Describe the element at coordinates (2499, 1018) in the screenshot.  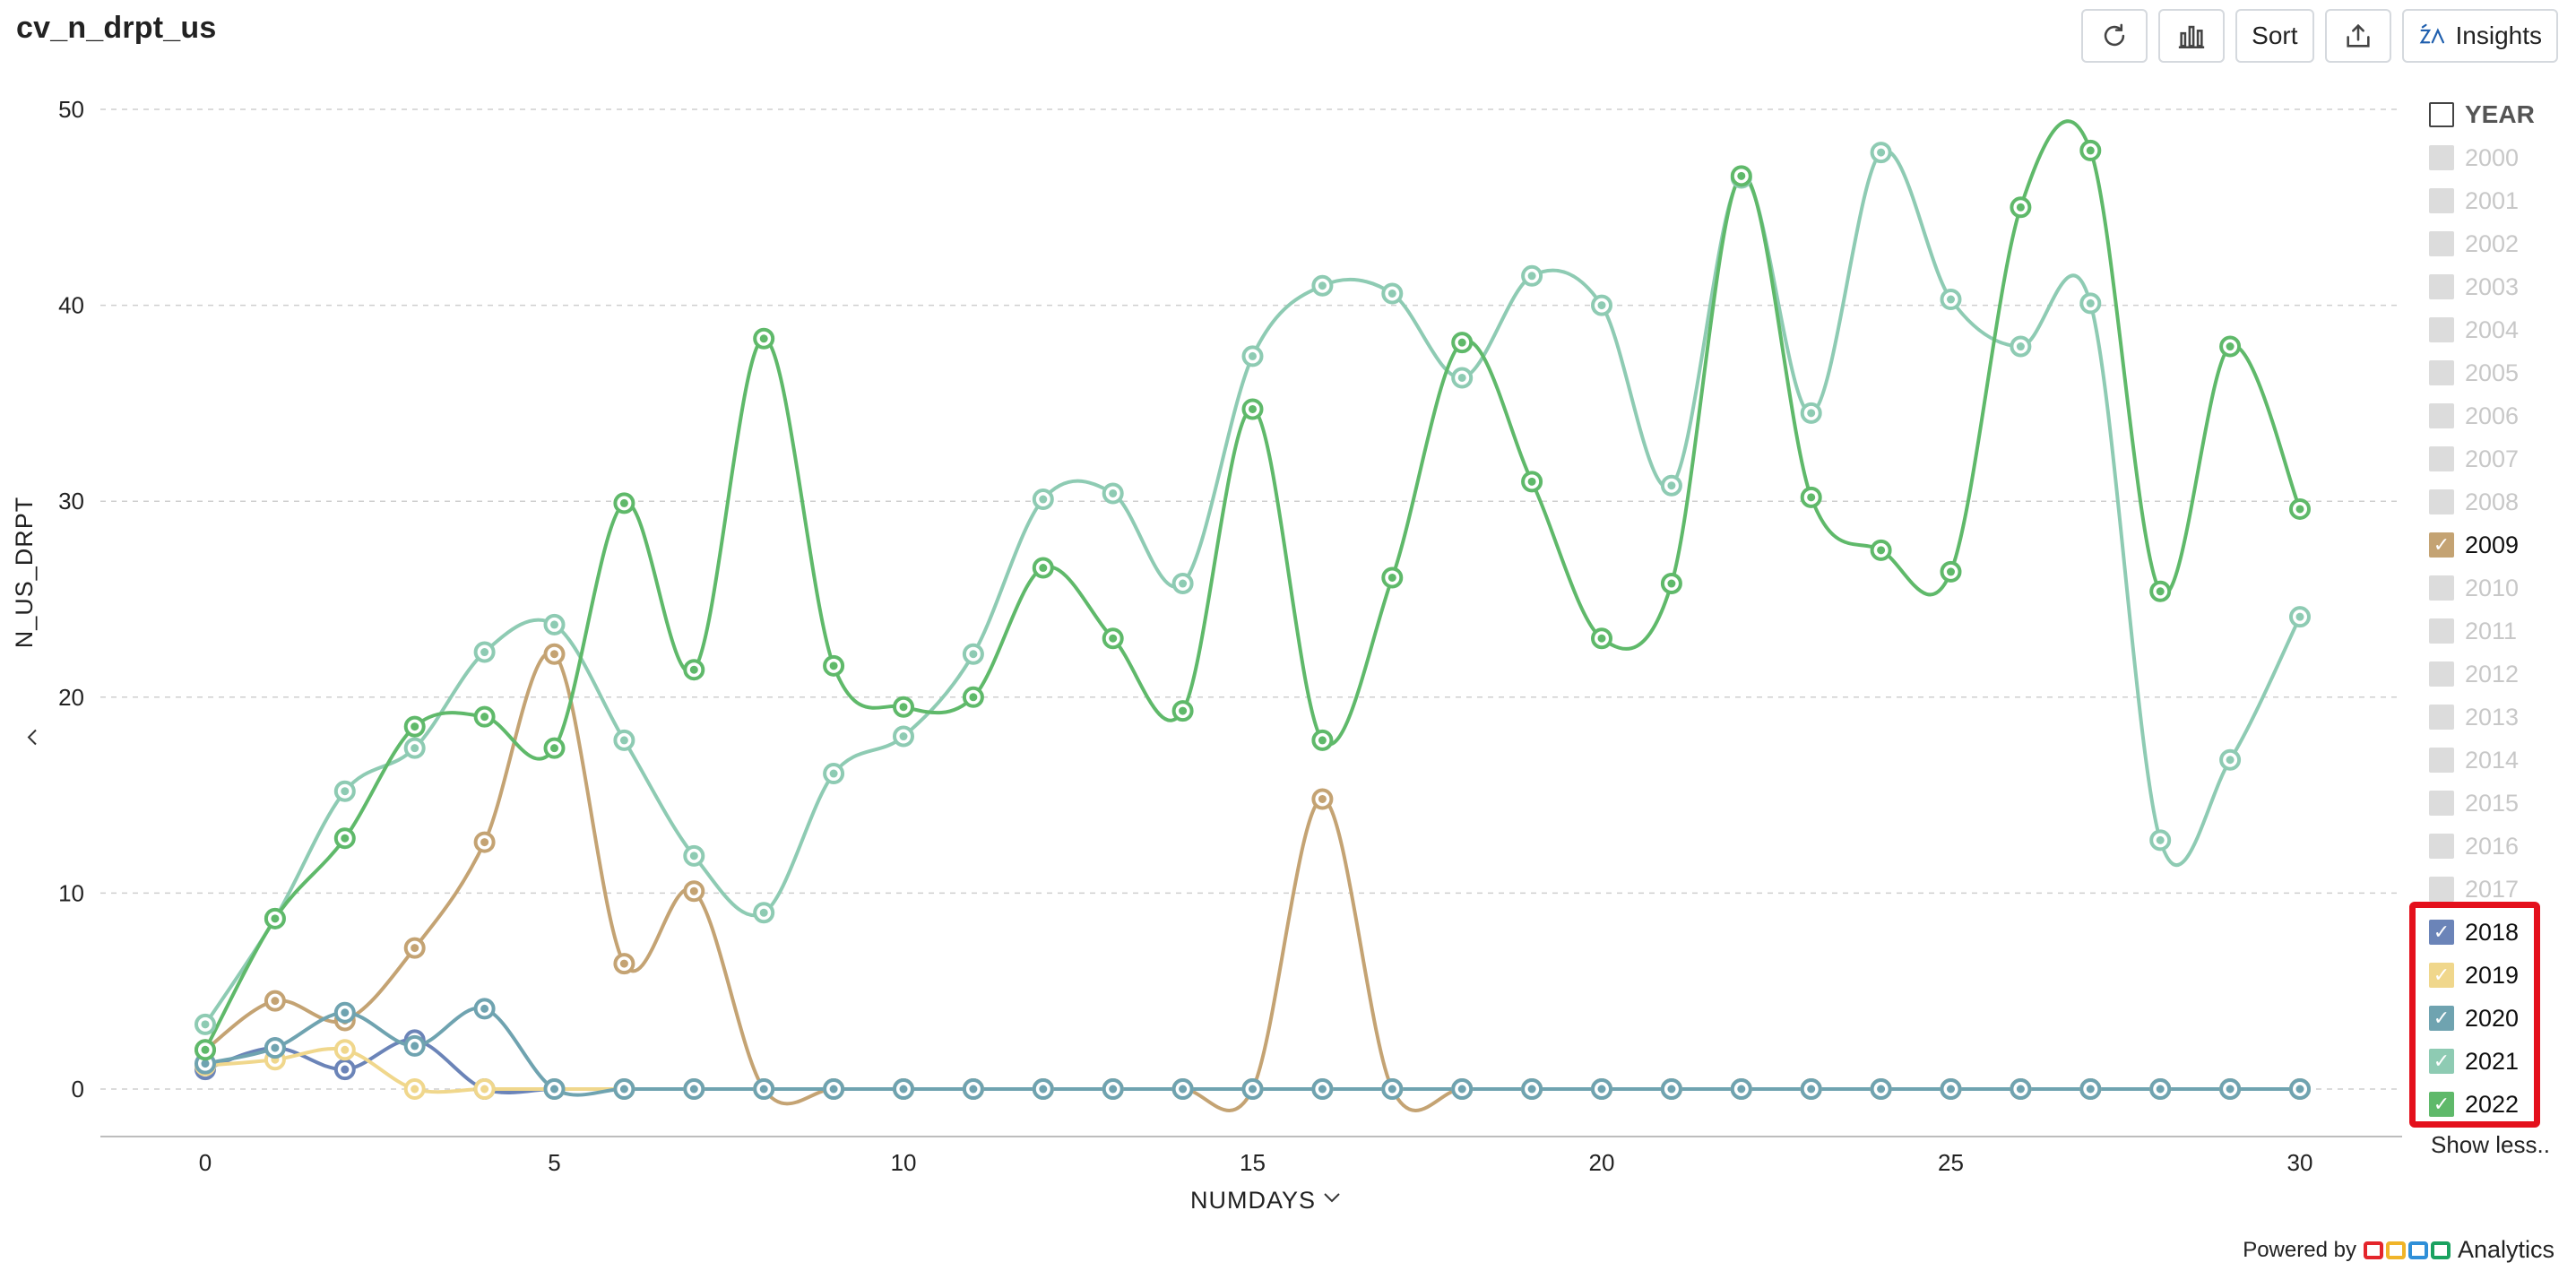
I see `legend-item-2020: ✓ 2020` at that location.